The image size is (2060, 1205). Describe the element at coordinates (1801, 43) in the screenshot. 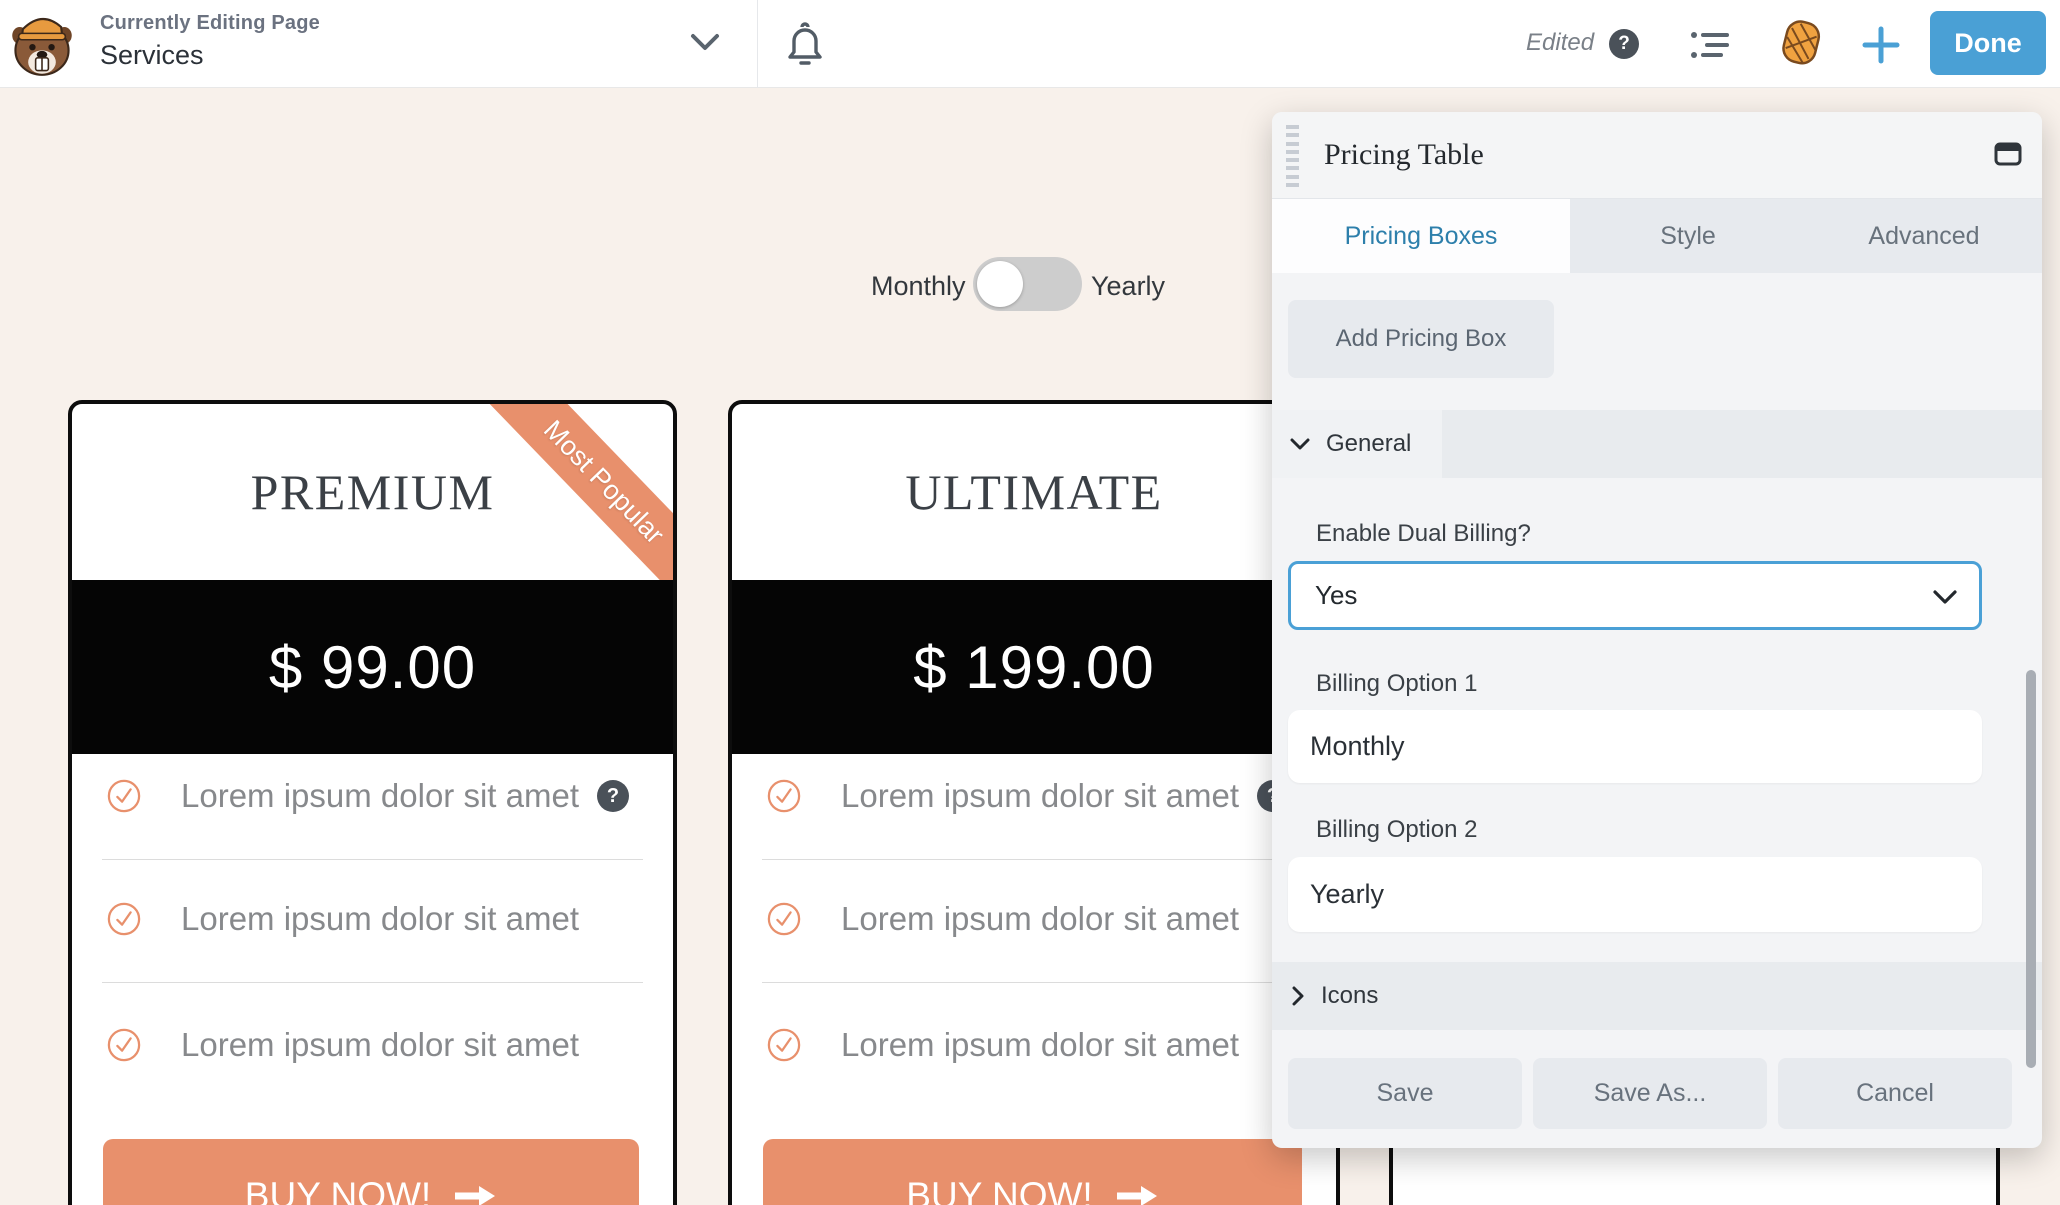

I see `templates-honeycomb-icon` at that location.